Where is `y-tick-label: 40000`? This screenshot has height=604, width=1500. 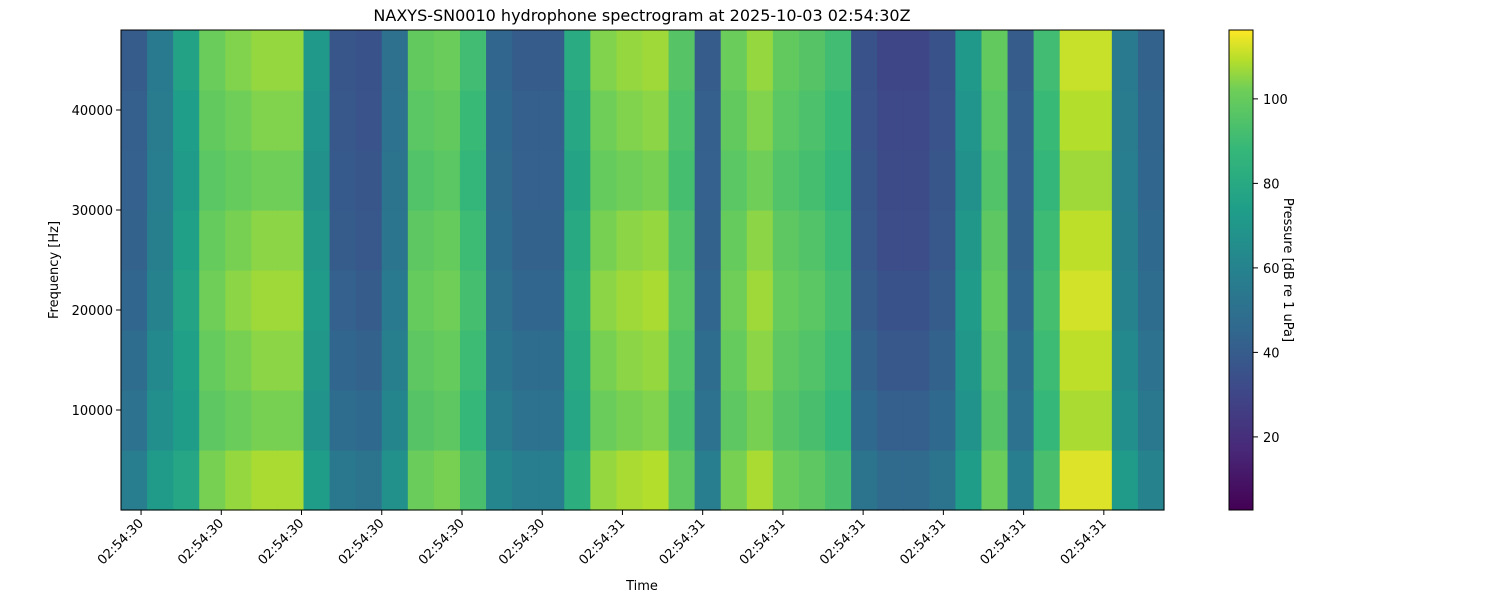 y-tick-label: 40000 is located at coordinates (92, 111).